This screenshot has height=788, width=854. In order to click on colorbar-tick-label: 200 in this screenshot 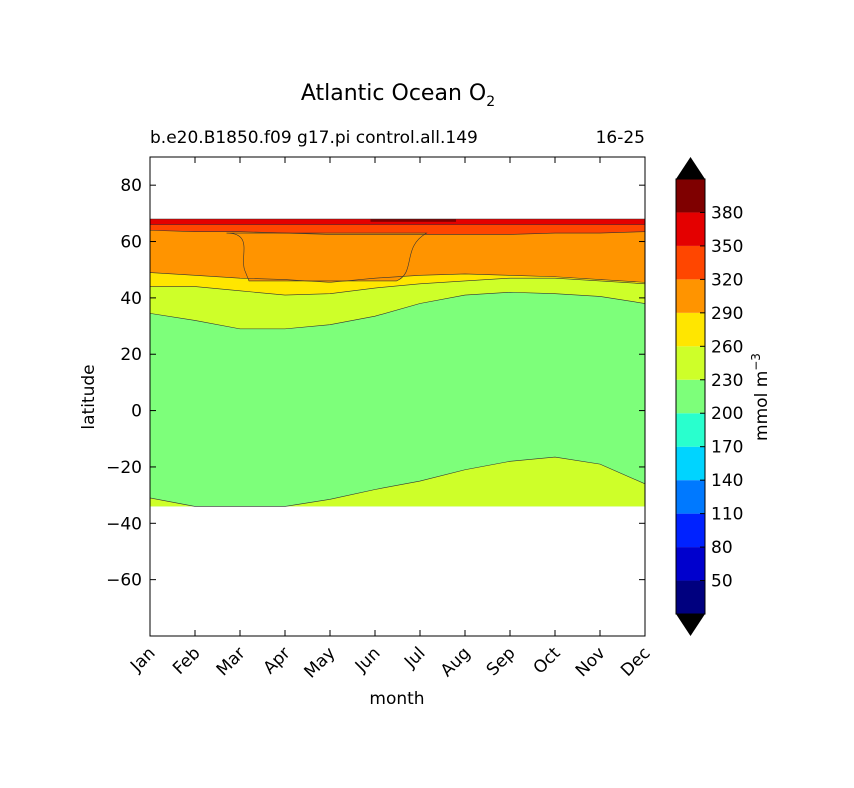, I will do `click(727, 414)`.